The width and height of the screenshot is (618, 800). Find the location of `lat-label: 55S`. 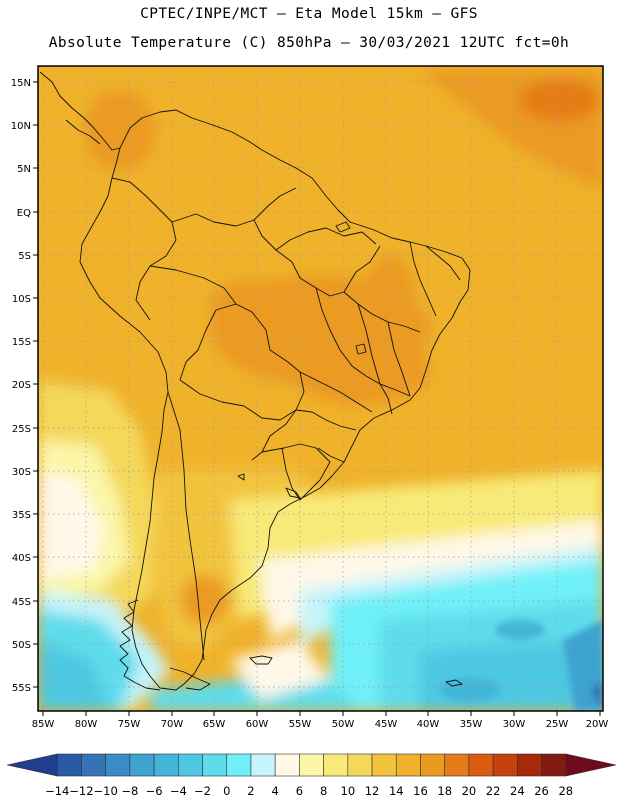

lat-label: 55S is located at coordinates (21, 688).